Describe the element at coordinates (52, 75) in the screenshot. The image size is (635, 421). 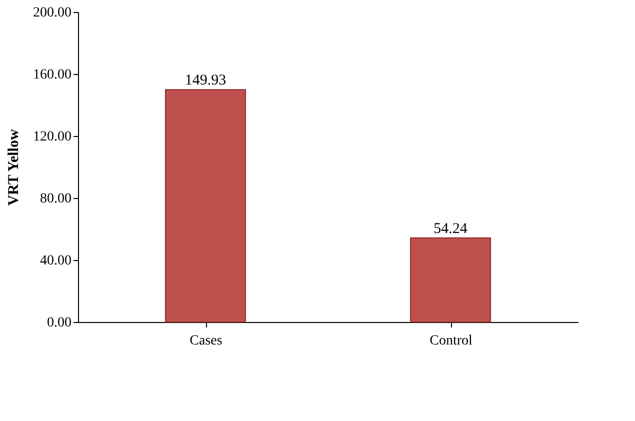
I see `y-tick-label: 160.00` at that location.